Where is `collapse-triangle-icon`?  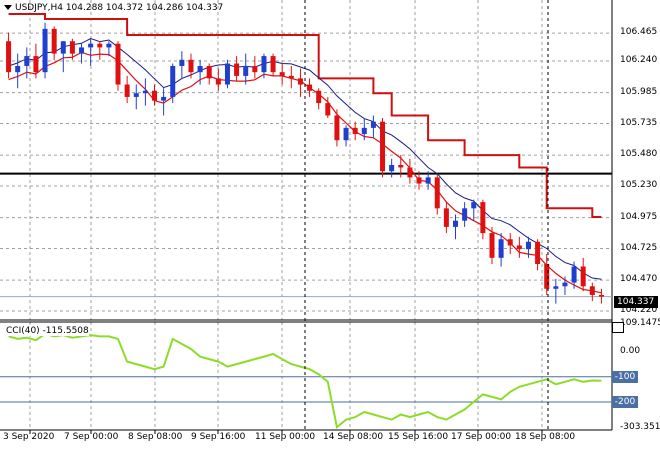 collapse-triangle-icon is located at coordinates (8, 7).